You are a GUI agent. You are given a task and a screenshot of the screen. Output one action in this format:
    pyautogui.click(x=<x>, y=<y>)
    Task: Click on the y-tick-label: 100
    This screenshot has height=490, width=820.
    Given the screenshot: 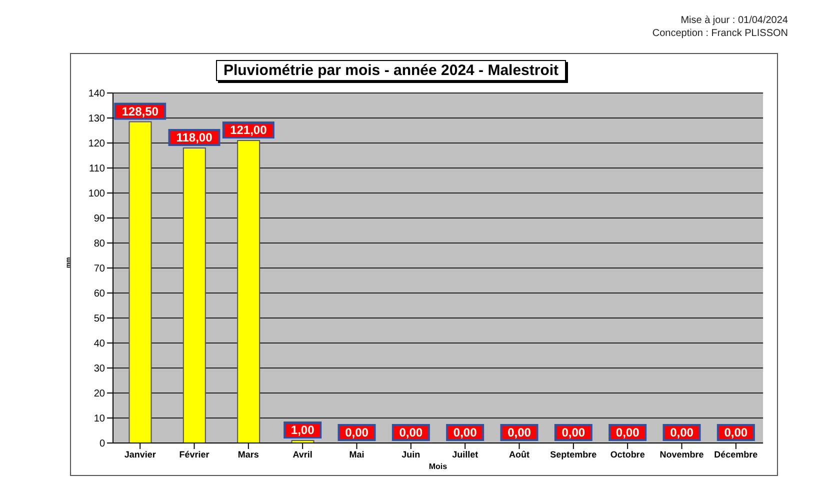 What is the action you would take?
    pyautogui.click(x=97, y=194)
    